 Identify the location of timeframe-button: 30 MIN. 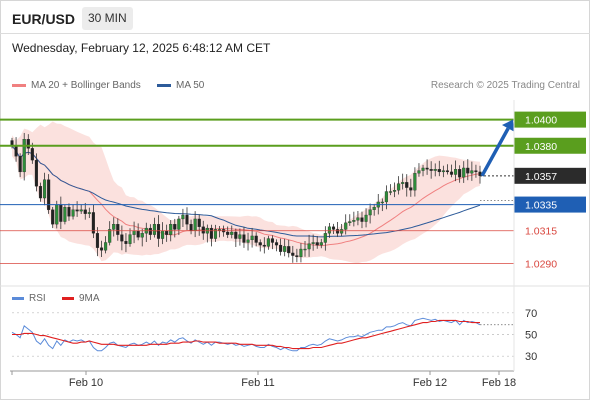
(107, 18).